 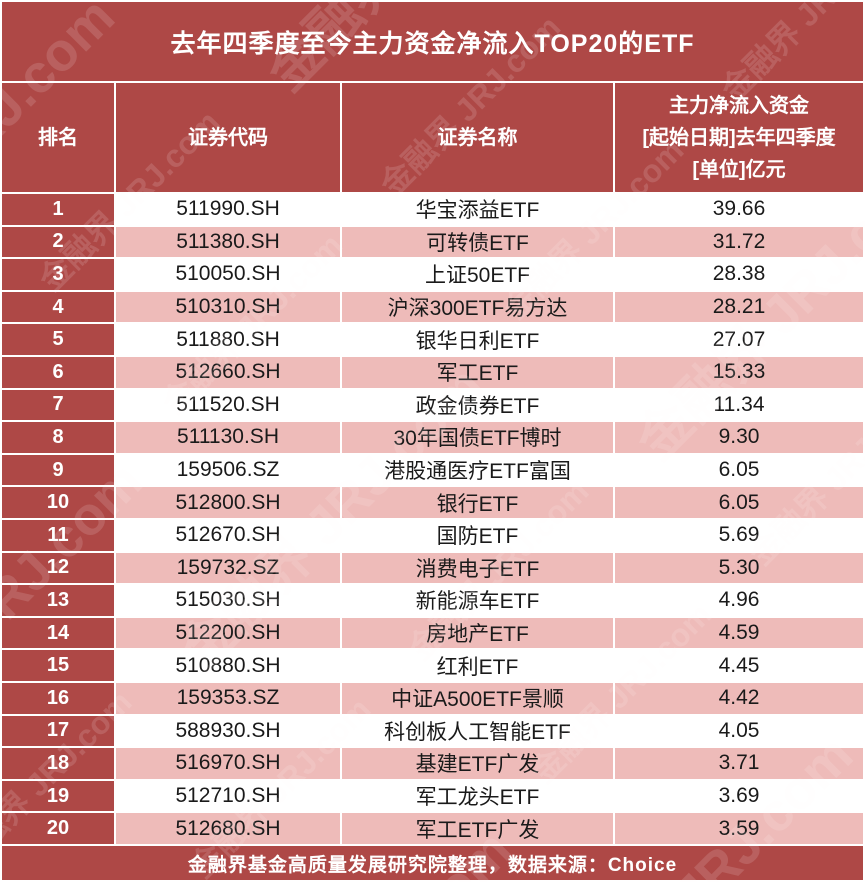 What do you see at coordinates (58, 209) in the screenshot?
I see `rank-cell: 1` at bounding box center [58, 209].